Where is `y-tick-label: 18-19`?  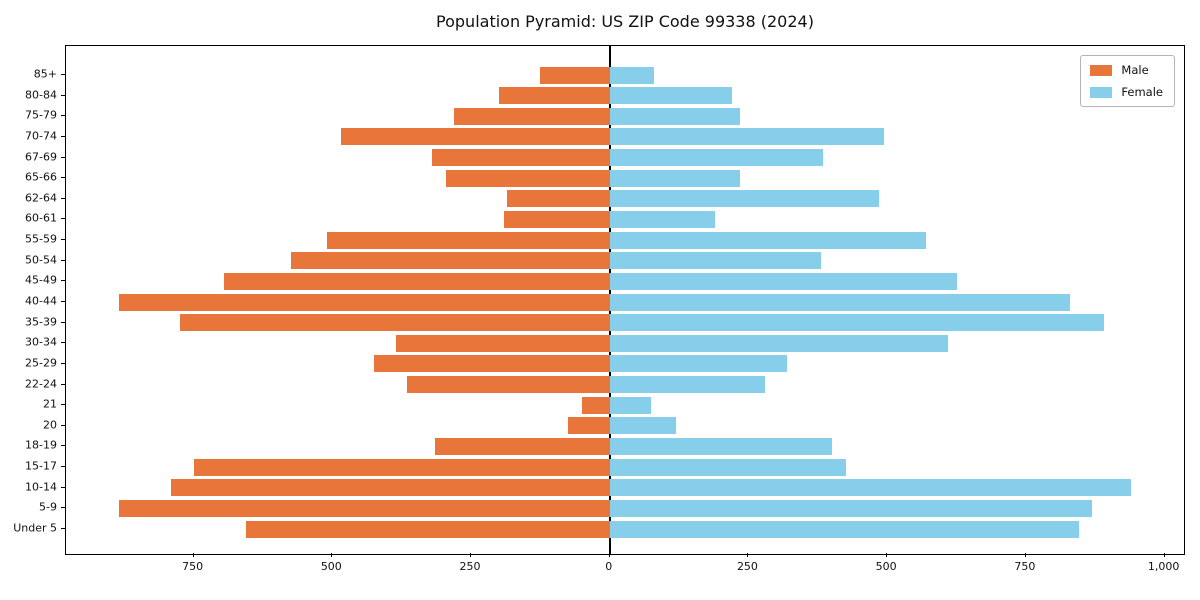 y-tick-label: 18-19 is located at coordinates (41, 445).